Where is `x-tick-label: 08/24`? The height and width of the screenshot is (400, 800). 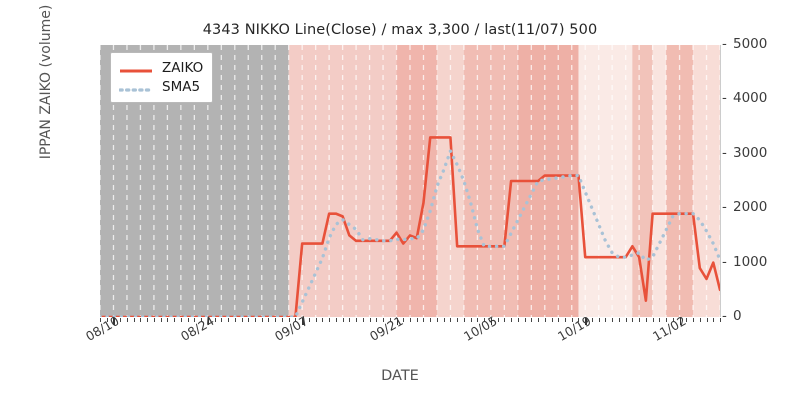
x-tick-label: 08/24 is located at coordinates (197, 328).